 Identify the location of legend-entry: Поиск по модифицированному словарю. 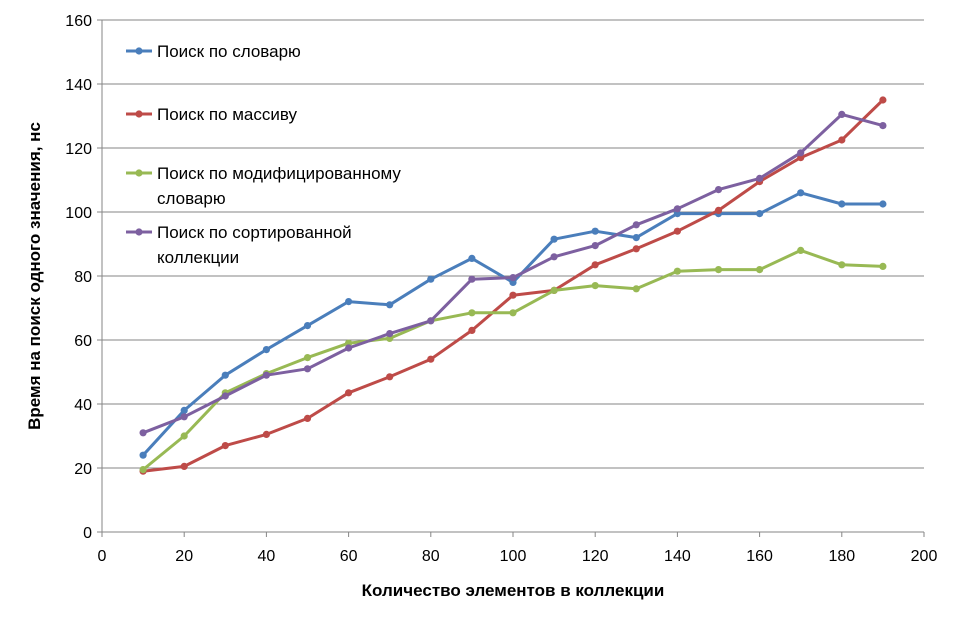
(263, 186).